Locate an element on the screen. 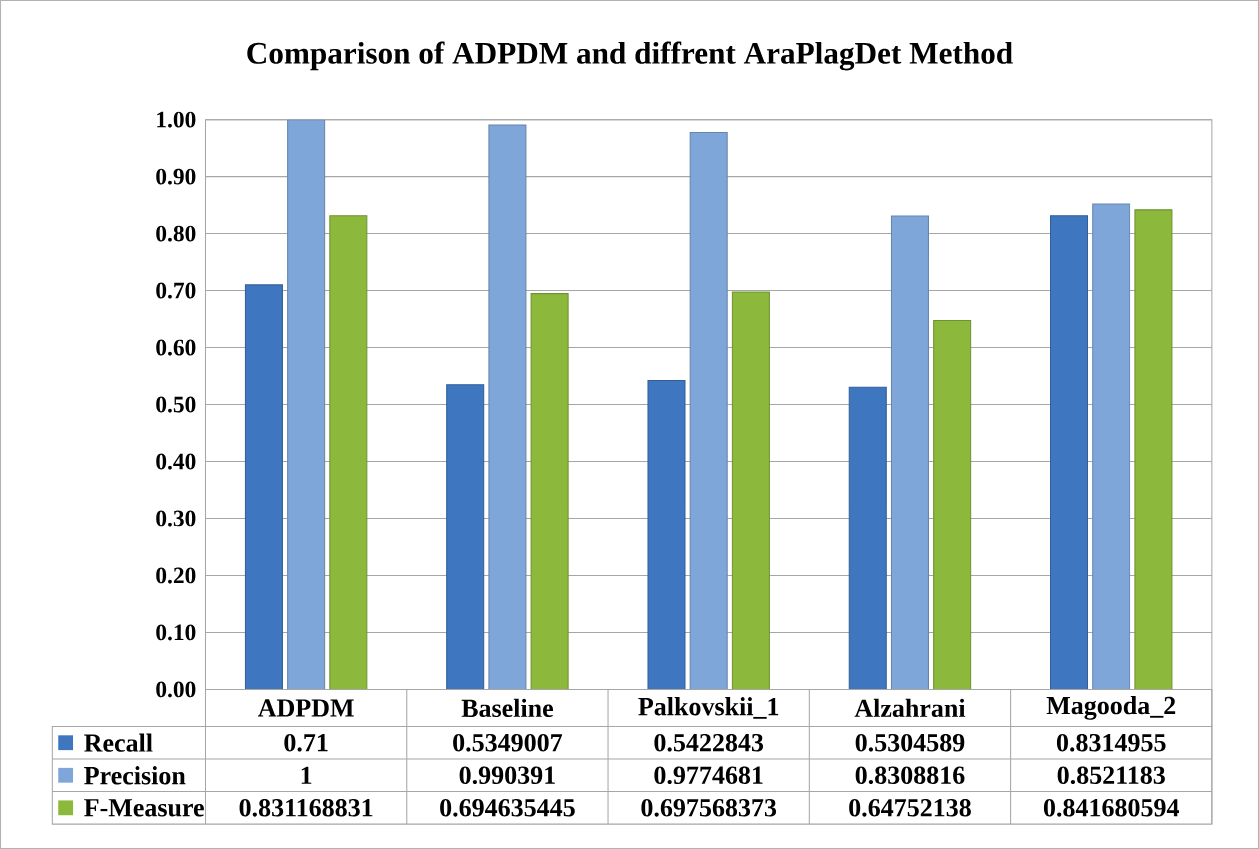 Image resolution: width=1259 pixels, height=849 pixels. data-label: 0.841680594 is located at coordinates (1111, 807).